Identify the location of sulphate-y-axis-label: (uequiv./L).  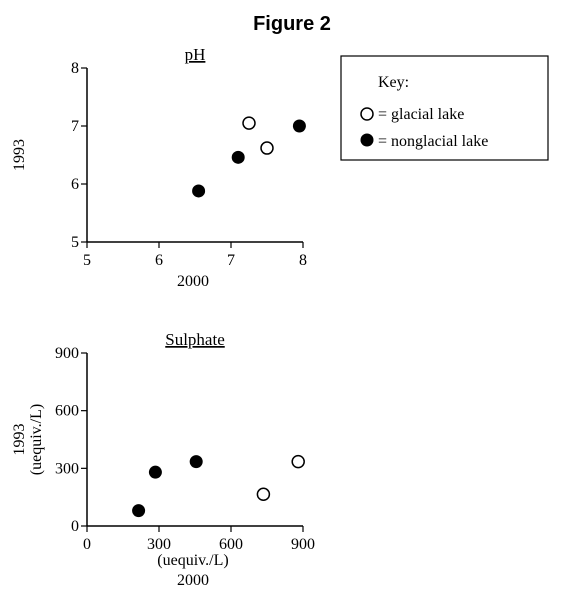
(36, 439).